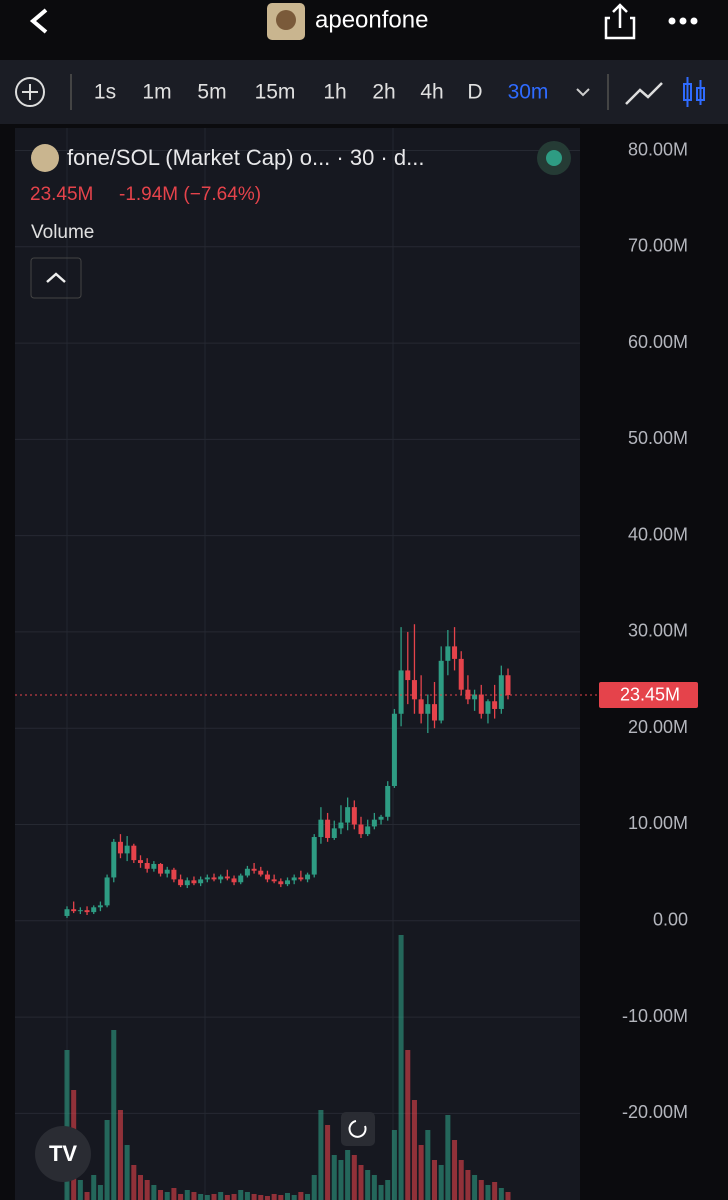 The width and height of the screenshot is (728, 1200). I want to click on y-tick-label: -10.00M, so click(655, 1016).